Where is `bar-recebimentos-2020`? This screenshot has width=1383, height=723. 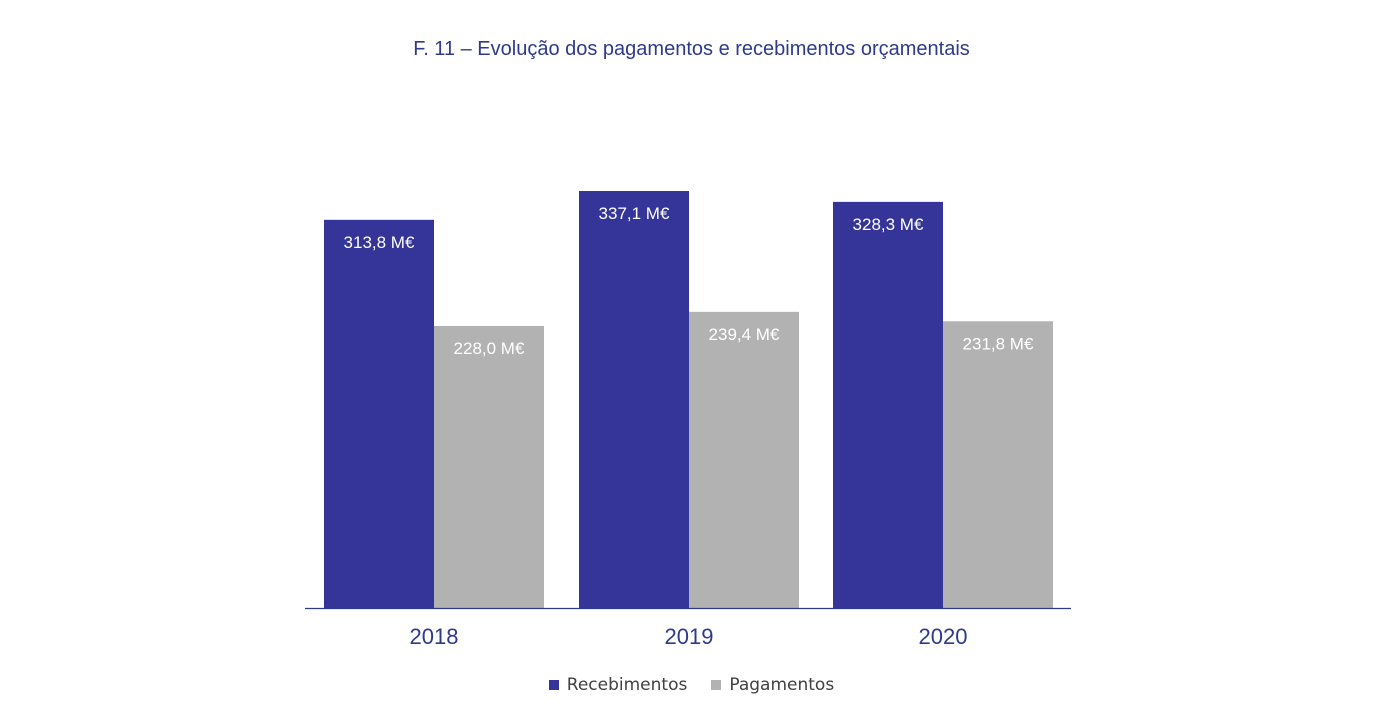 bar-recebimentos-2020 is located at coordinates (888, 404).